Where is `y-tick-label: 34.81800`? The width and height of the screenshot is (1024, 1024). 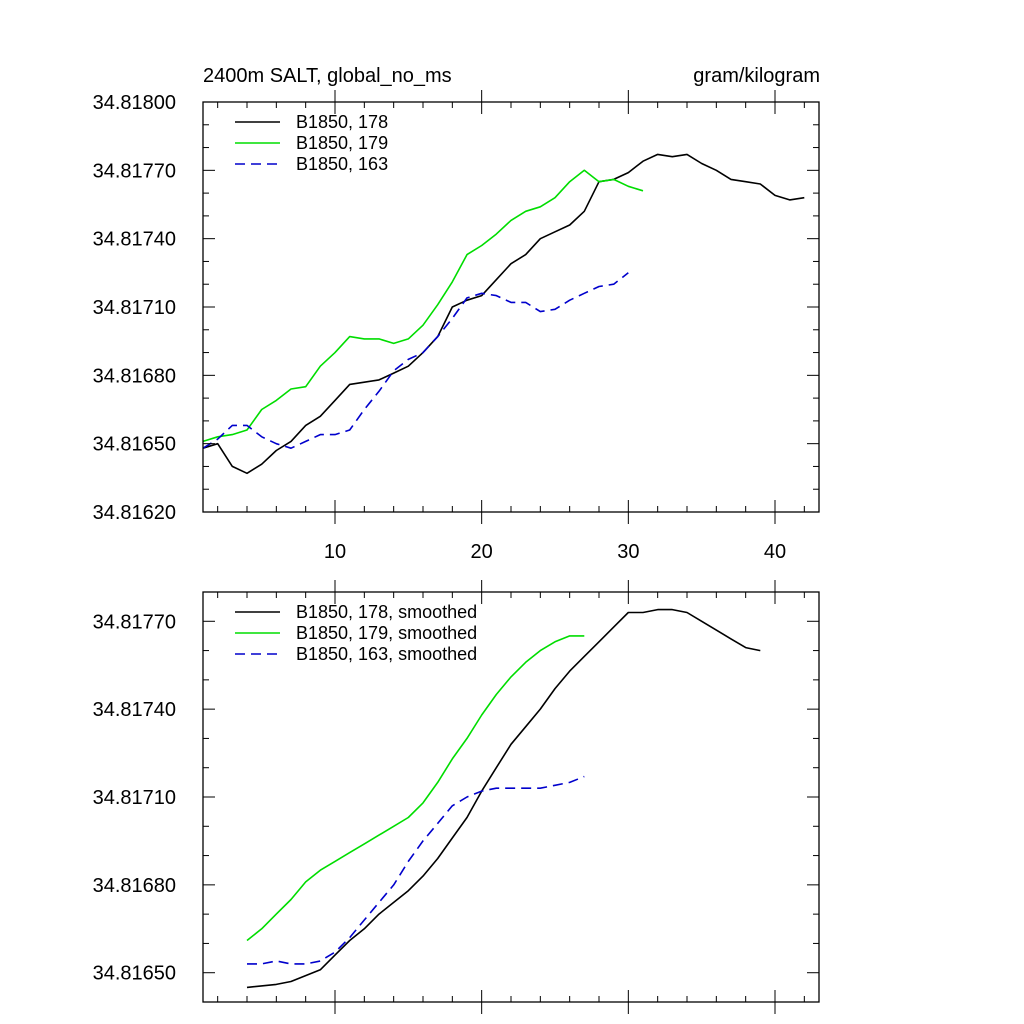
y-tick-label: 34.81800 is located at coordinates (134, 103).